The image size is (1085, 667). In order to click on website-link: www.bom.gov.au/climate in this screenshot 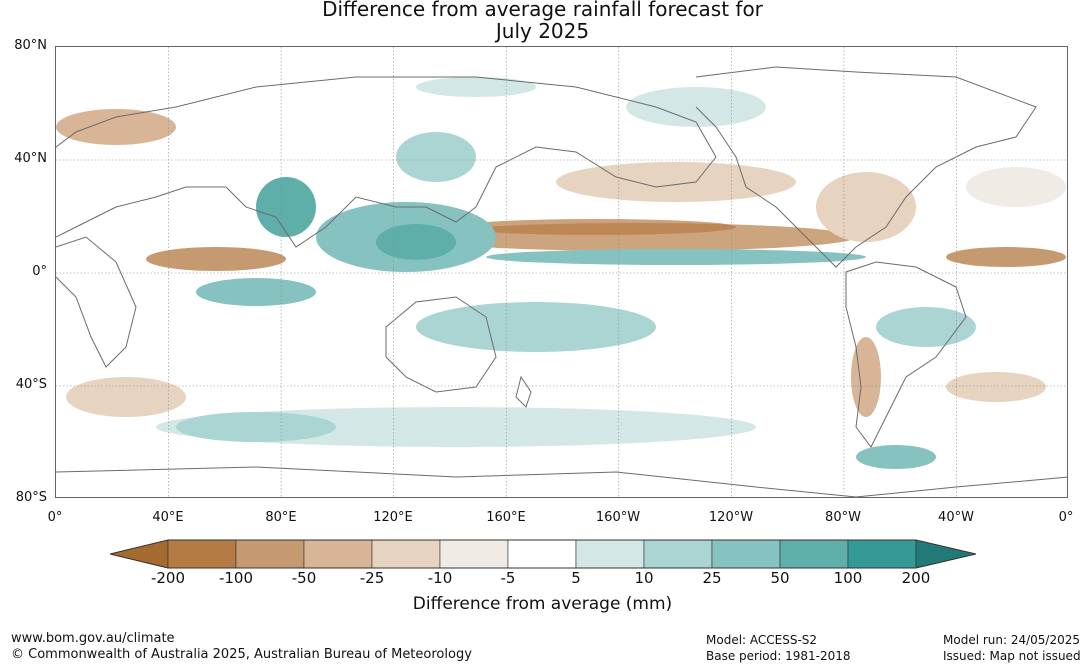, I will do `click(93, 638)`.